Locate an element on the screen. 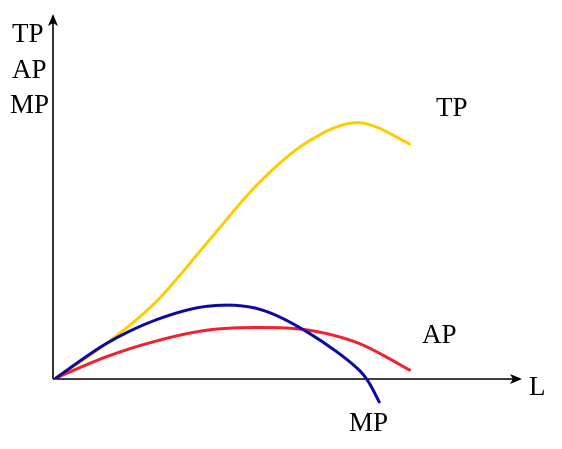 The width and height of the screenshot is (562, 449). y-axis-label-tp: TP is located at coordinates (28, 33).